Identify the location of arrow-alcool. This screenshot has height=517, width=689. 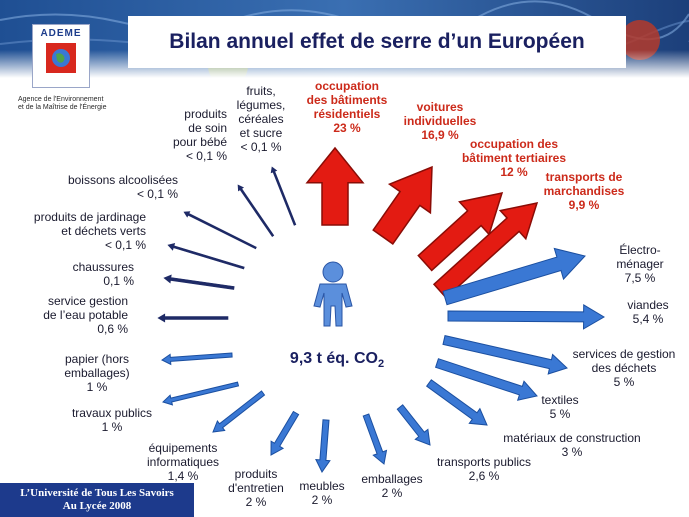
(220, 230).